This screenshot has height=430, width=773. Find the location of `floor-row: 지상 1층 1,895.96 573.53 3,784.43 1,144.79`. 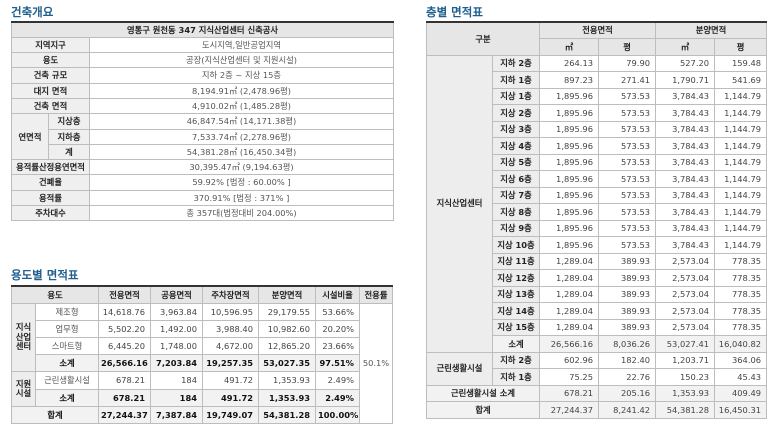

floor-row: 지상 1층 1,895.96 573.53 3,784.43 1,144.79 is located at coordinates (597, 96).